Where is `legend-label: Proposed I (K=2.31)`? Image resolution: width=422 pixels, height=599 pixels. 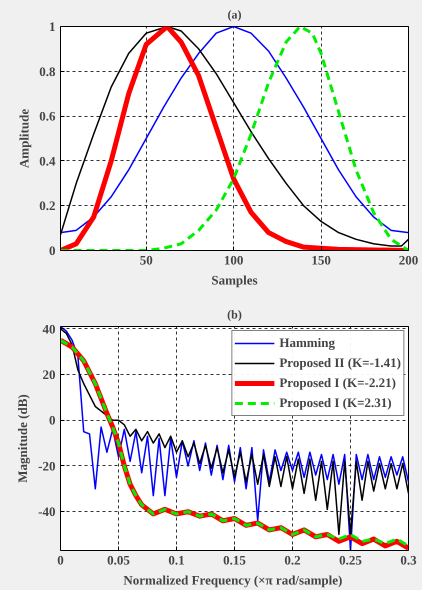 legend-label: Proposed I (K=2.31) is located at coordinates (335, 403).